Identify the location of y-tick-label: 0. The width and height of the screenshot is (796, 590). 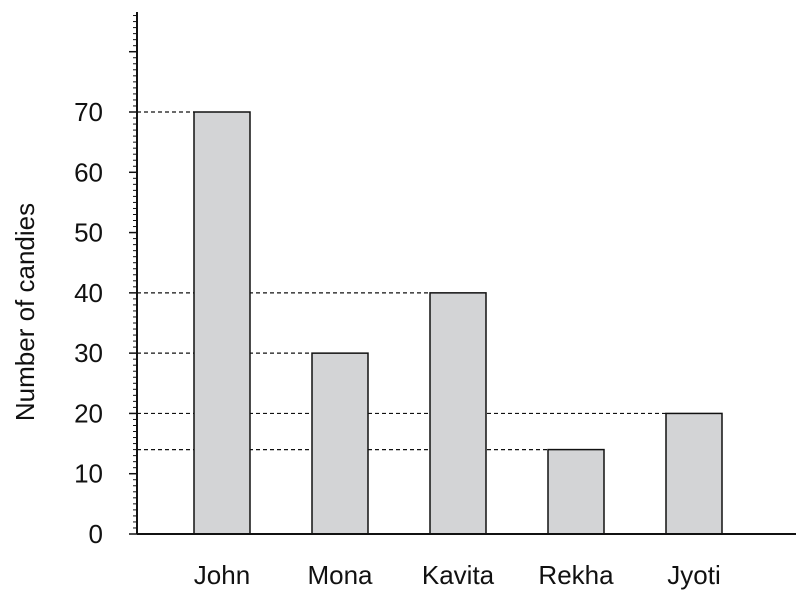
(96, 534).